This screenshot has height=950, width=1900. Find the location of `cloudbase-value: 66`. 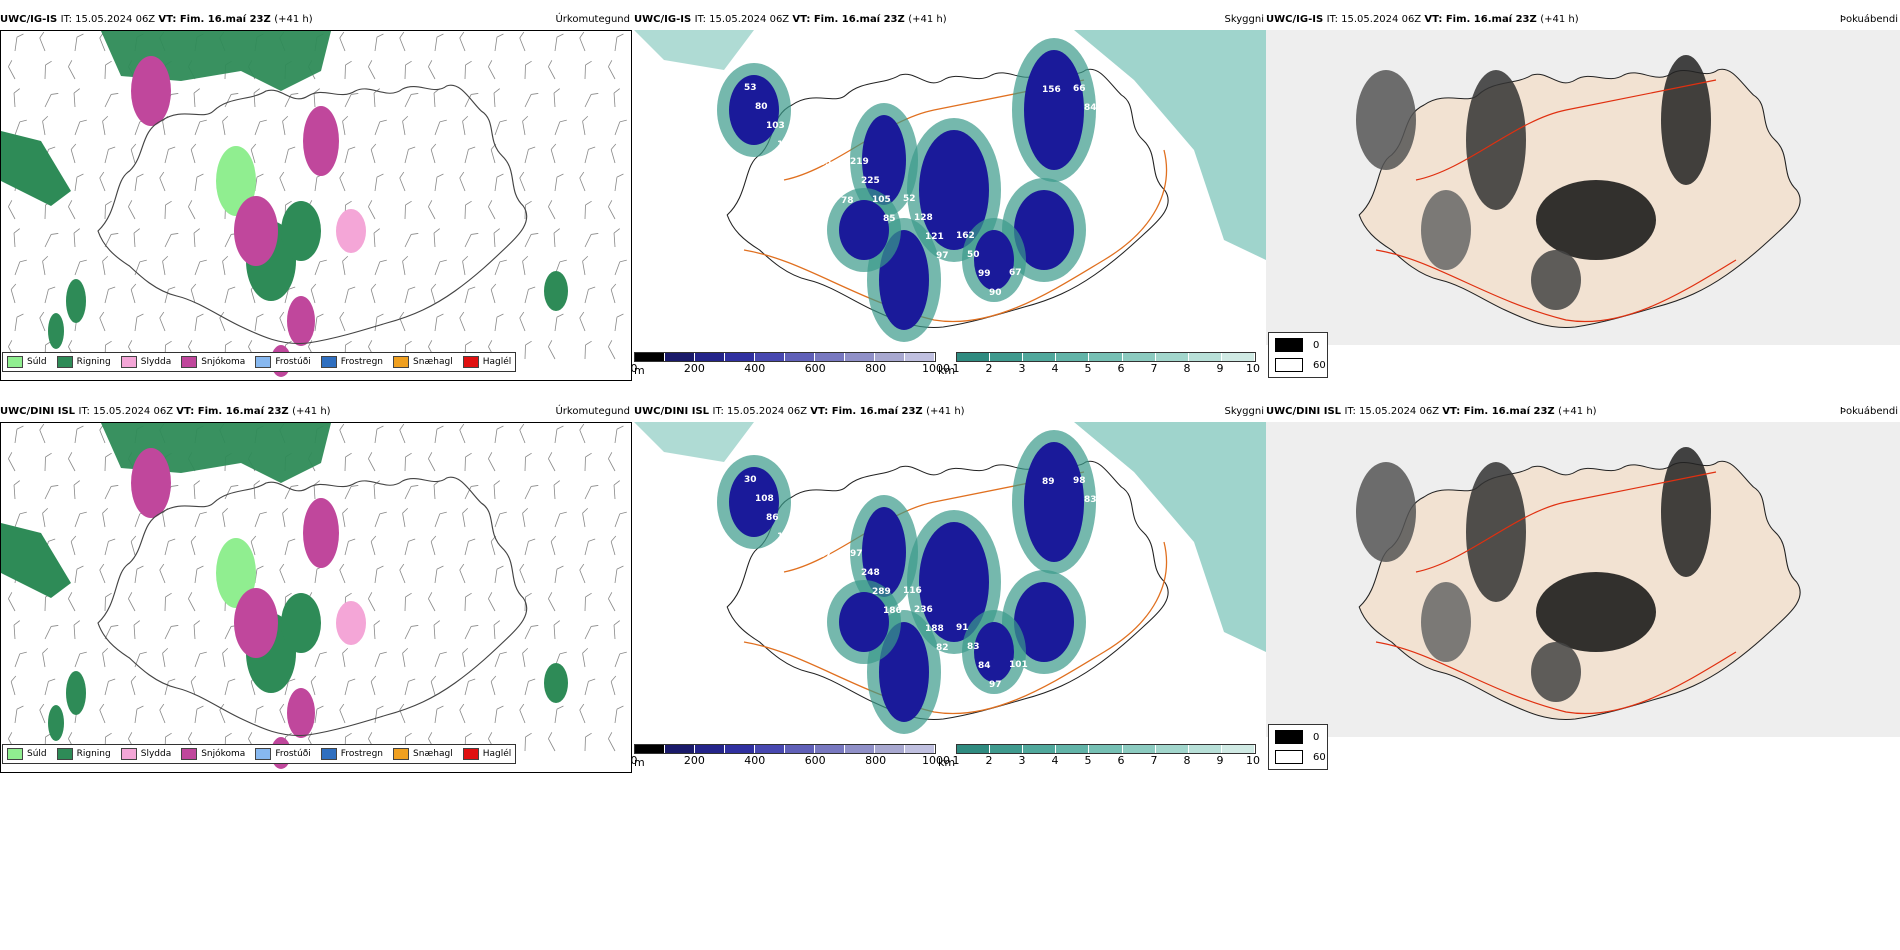

cloudbase-value: 66 is located at coordinates (1079, 89).